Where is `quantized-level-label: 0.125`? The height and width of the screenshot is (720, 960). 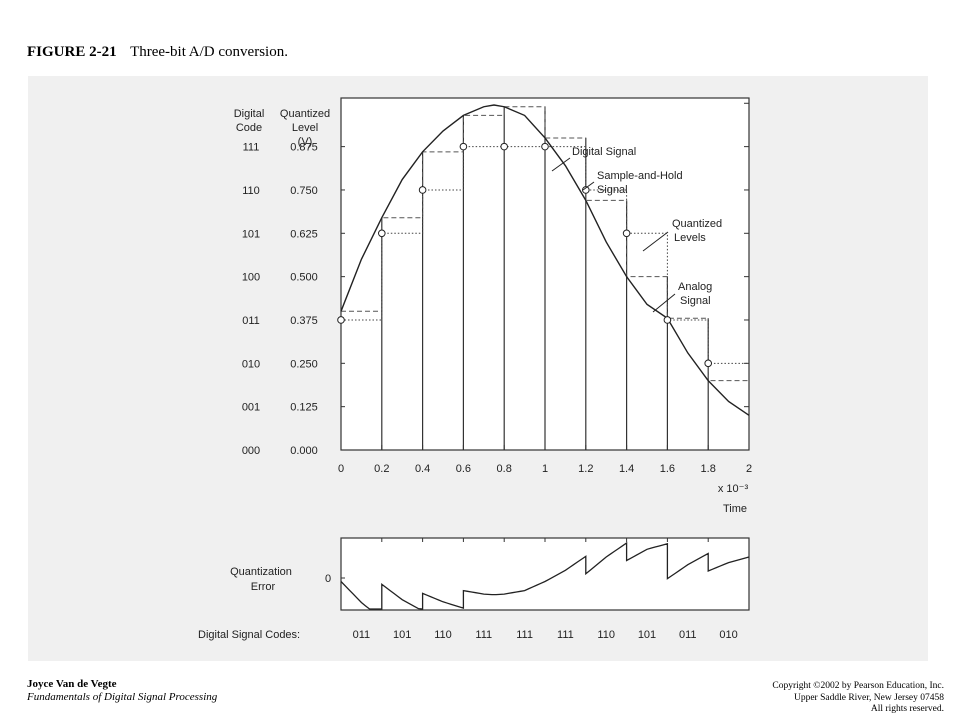
quantized-level-label: 0.125 is located at coordinates (304, 408).